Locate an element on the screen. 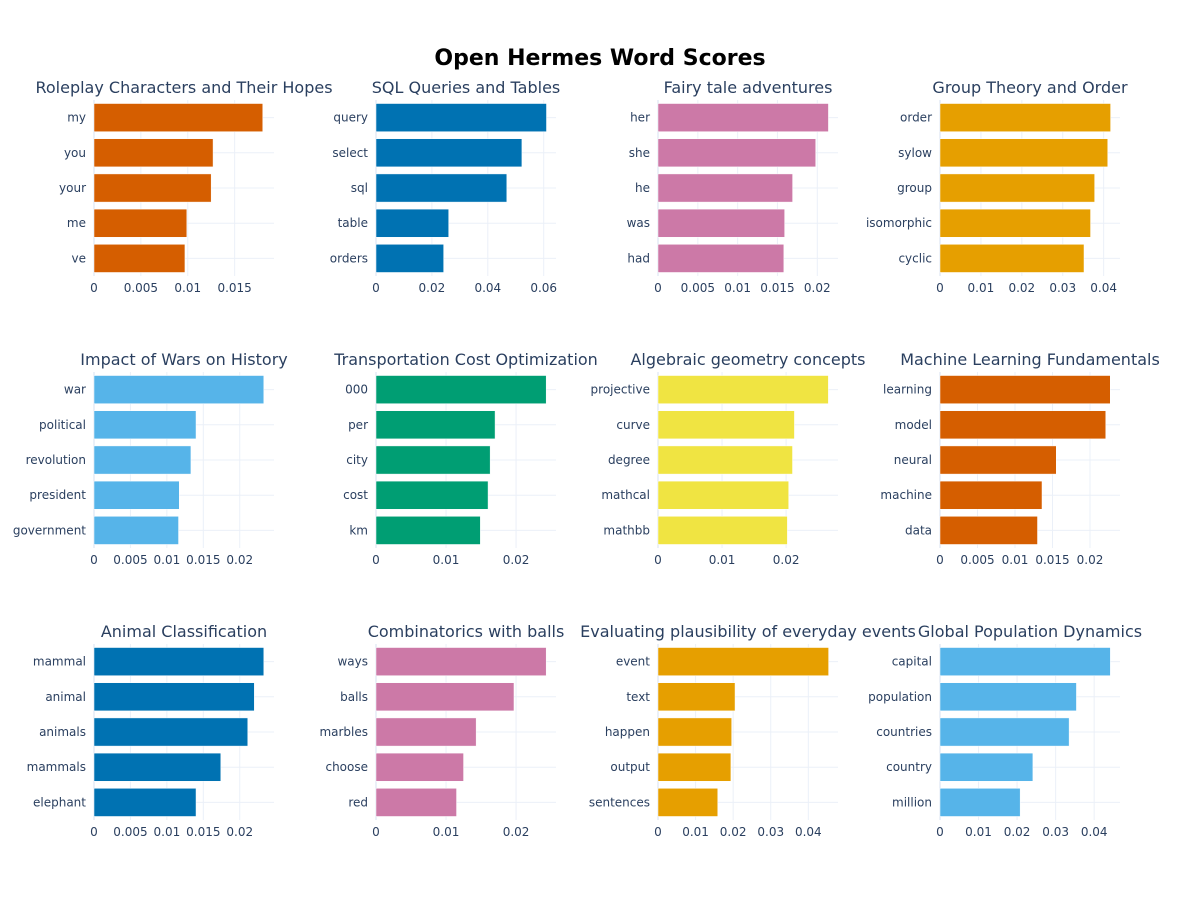  y-tick-label: her is located at coordinates (640, 118).